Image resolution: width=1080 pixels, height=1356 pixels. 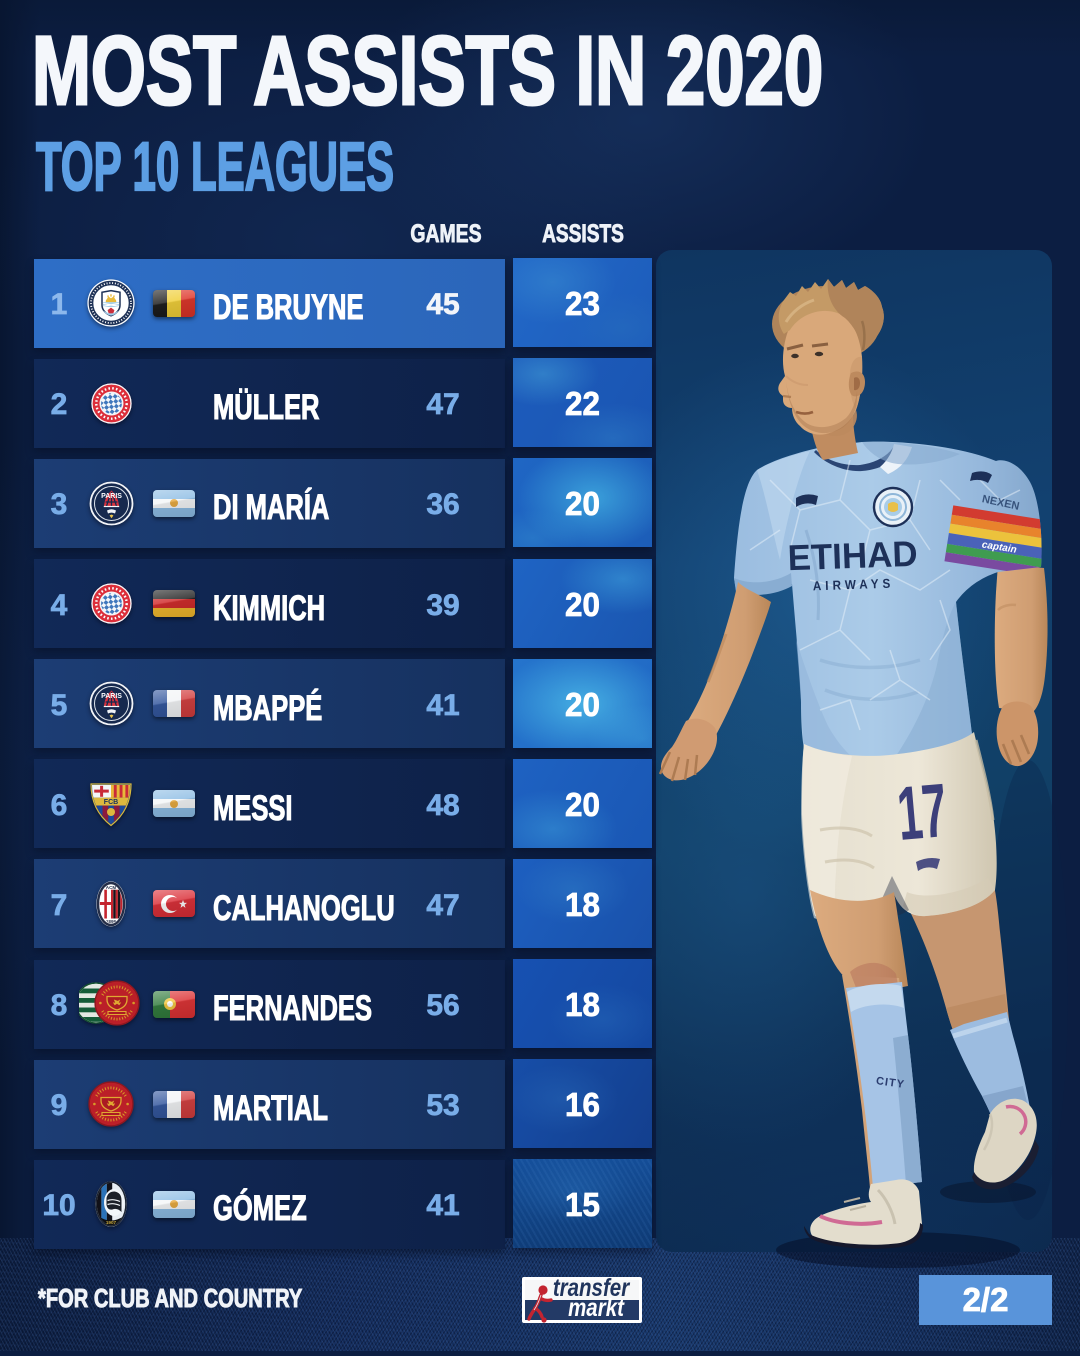 I want to click on svg-text: CITY, so click(x=890, y=1083).